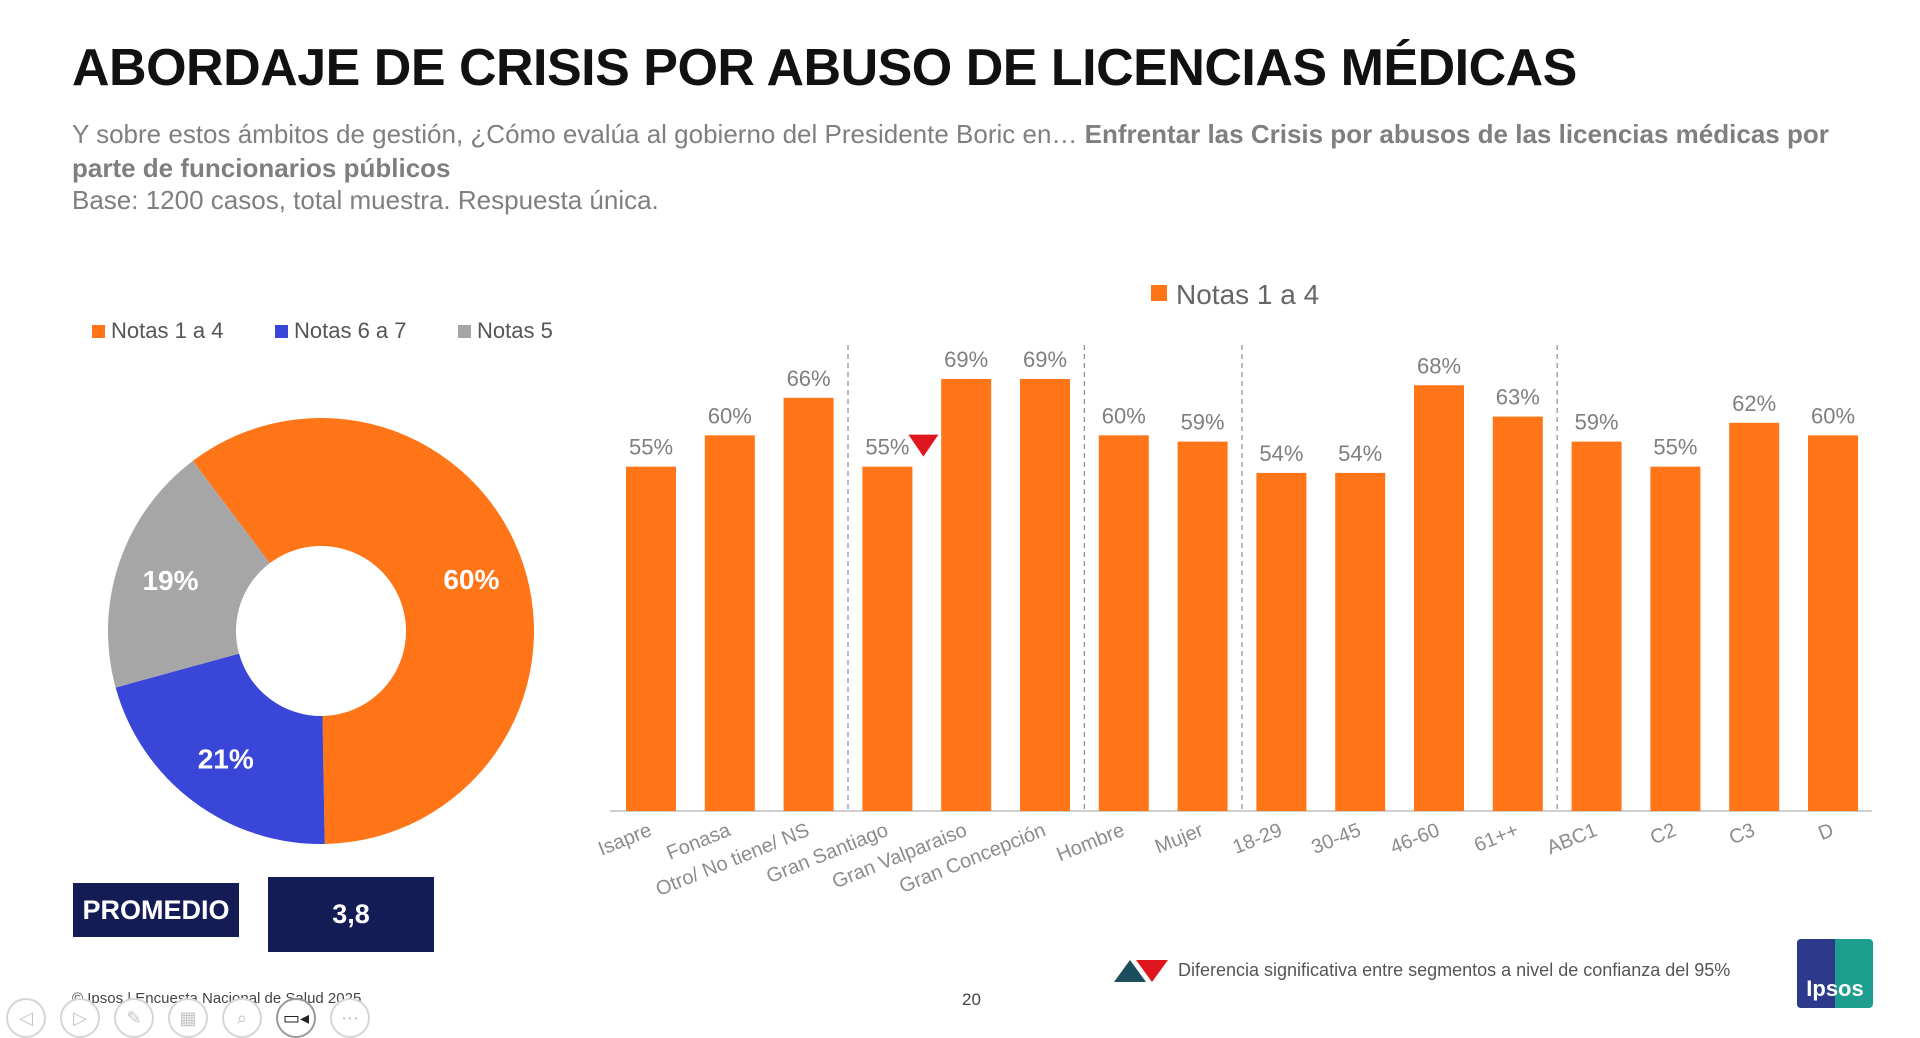  Describe the element at coordinates (1179, 838) in the screenshot. I see `bar-category-label-mujer: Mujer` at that location.